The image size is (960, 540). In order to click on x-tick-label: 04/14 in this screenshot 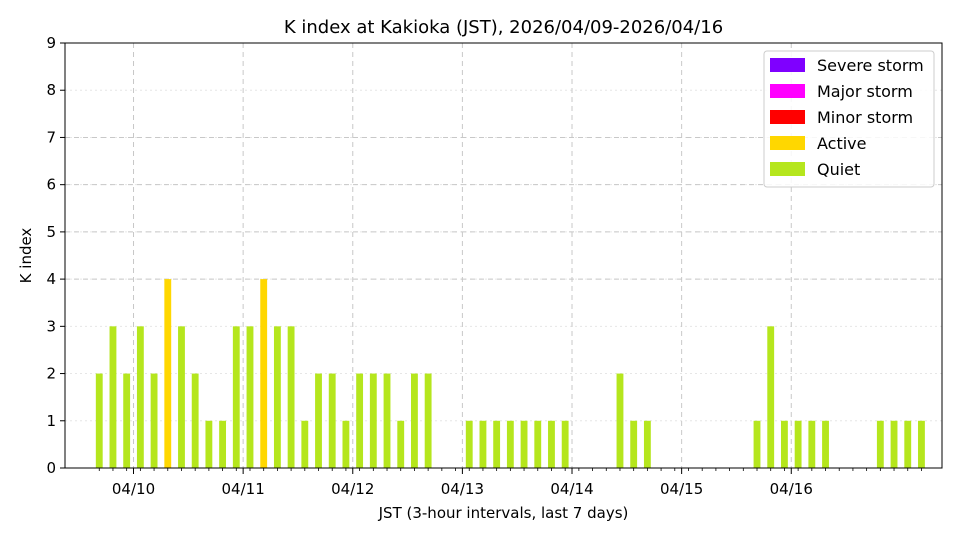, I will do `click(571, 489)`.